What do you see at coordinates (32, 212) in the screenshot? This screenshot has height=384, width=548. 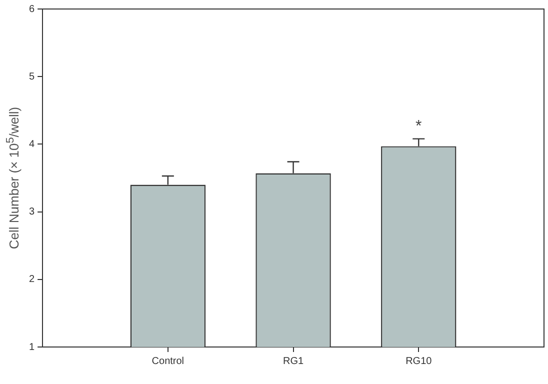 I see `y-tick-label: 3` at bounding box center [32, 212].